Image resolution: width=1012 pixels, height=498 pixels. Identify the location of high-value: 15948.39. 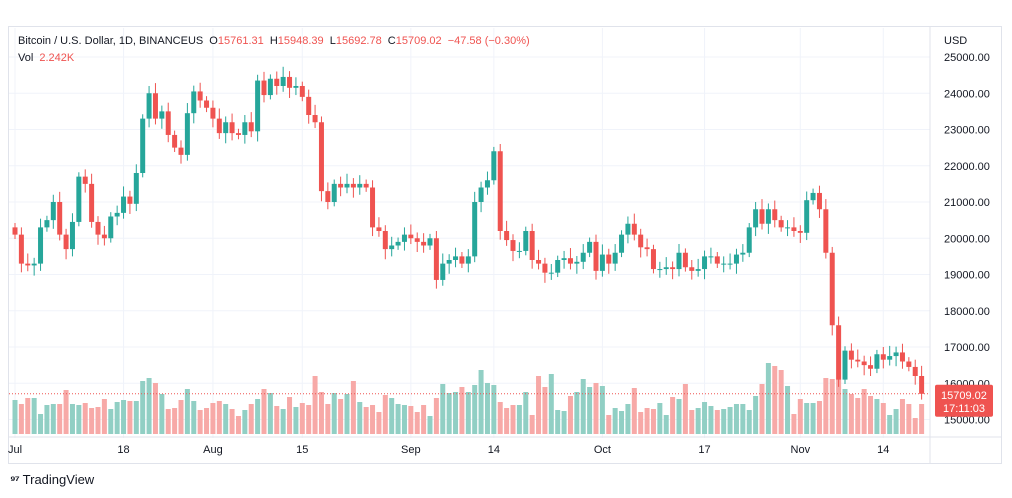
(300, 41).